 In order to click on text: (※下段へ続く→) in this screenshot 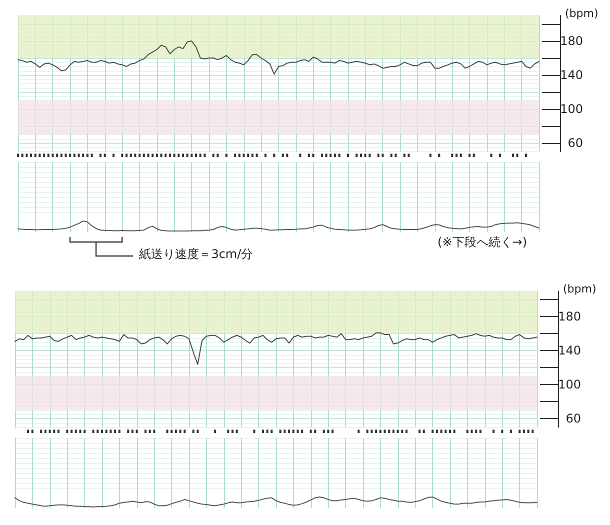, I will do `click(483, 242)`.